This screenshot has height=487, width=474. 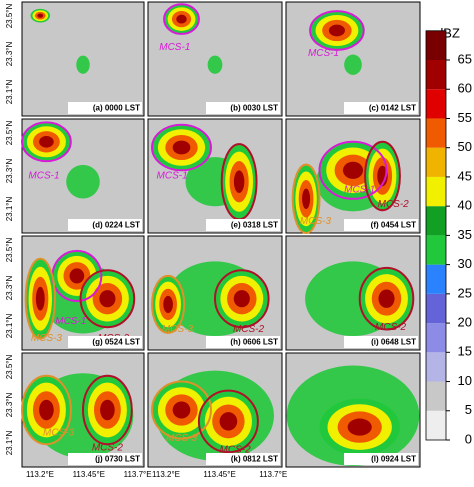 What do you see at coordinates (392, 108) in the screenshot?
I see `panel-label: (c) 0142 LST` at bounding box center [392, 108].